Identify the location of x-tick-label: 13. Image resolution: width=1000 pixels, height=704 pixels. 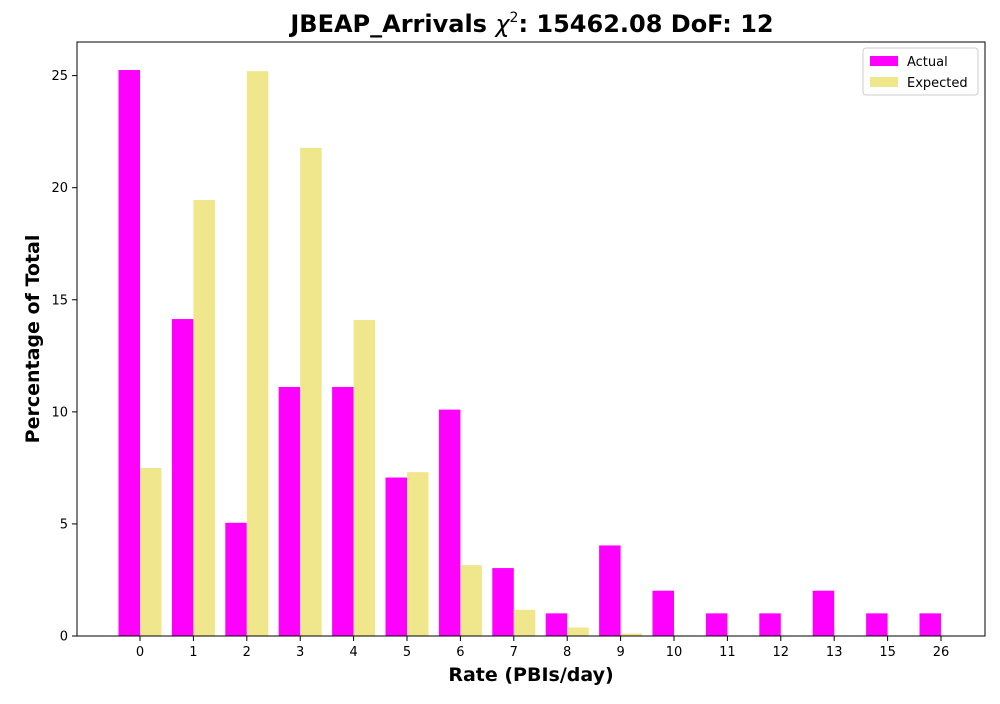
(834, 652).